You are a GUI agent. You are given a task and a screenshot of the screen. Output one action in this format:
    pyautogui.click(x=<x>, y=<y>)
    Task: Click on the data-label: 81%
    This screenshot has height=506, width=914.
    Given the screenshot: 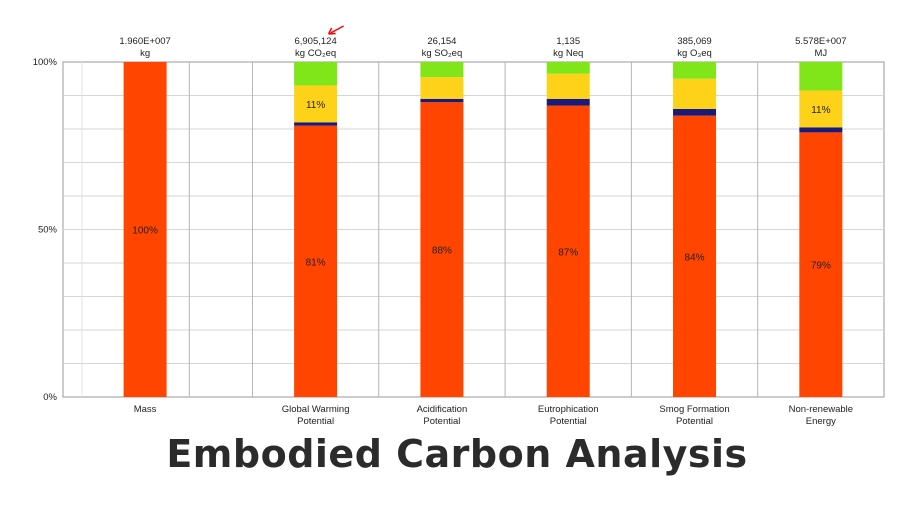 What is the action you would take?
    pyautogui.click(x=316, y=262)
    